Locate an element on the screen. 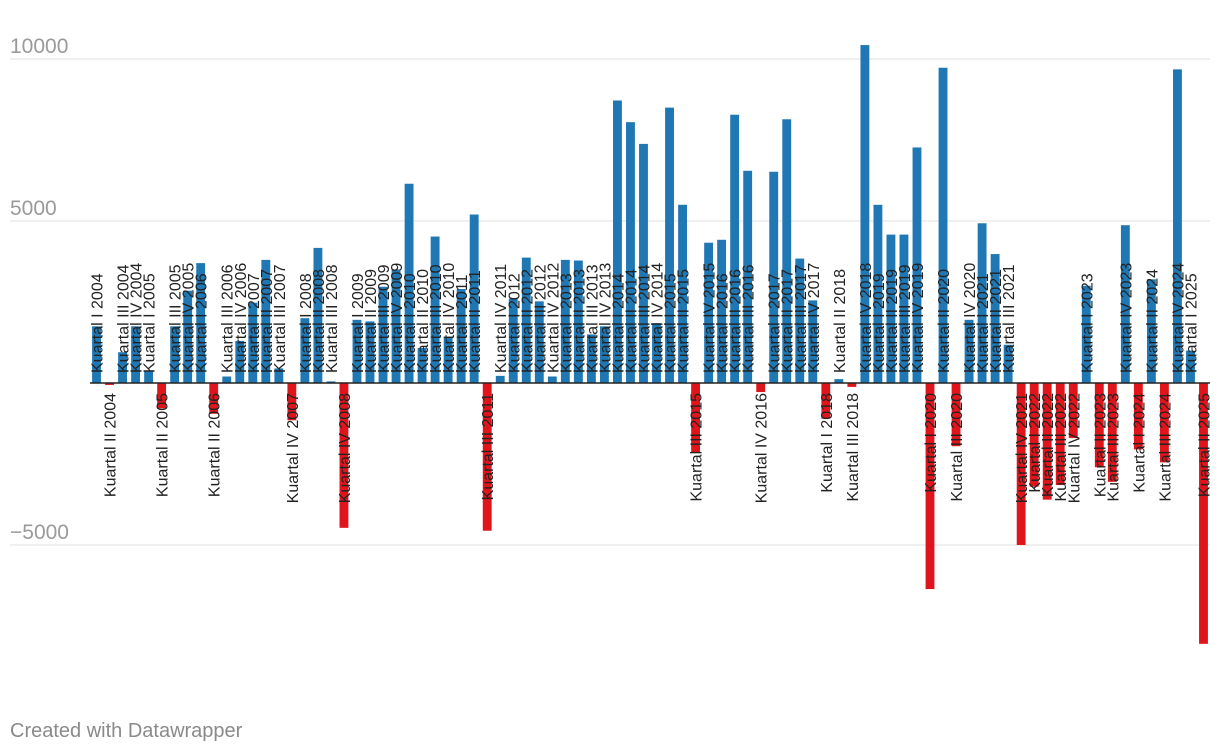 This screenshot has height=756, width=1220. category-label: Kuartal III 2007 is located at coordinates (280, 318).